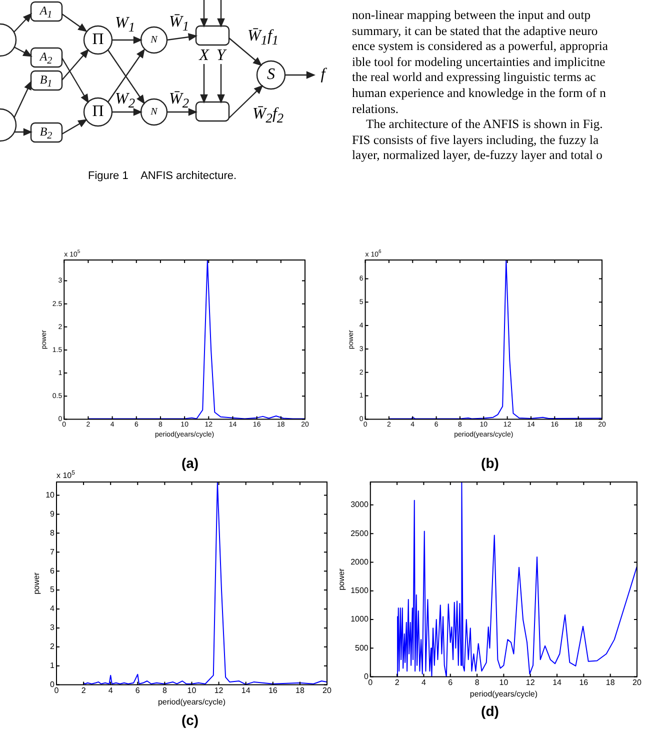 Image resolution: width=647 pixels, height=734 pixels. I want to click on text: W$_{1}$, so click(125, 25).